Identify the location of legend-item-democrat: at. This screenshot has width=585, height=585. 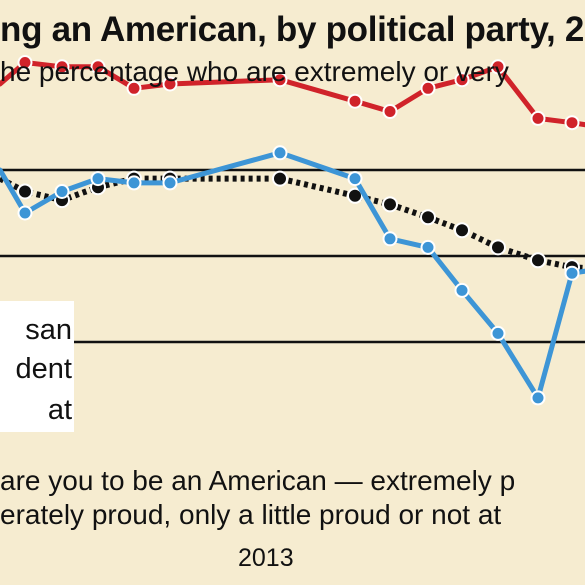
(59, 410).